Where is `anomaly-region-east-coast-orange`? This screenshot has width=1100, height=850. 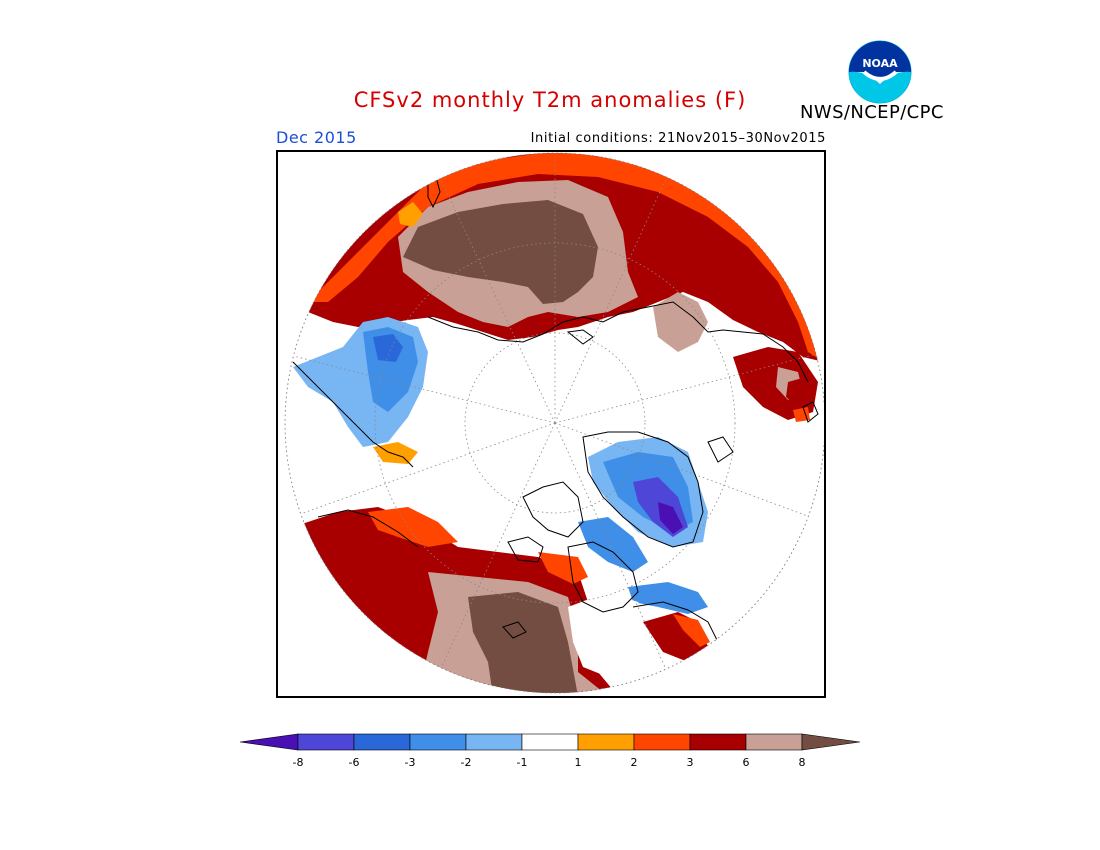
anomaly-region-east-coast-orange is located at coordinates (691, 630).